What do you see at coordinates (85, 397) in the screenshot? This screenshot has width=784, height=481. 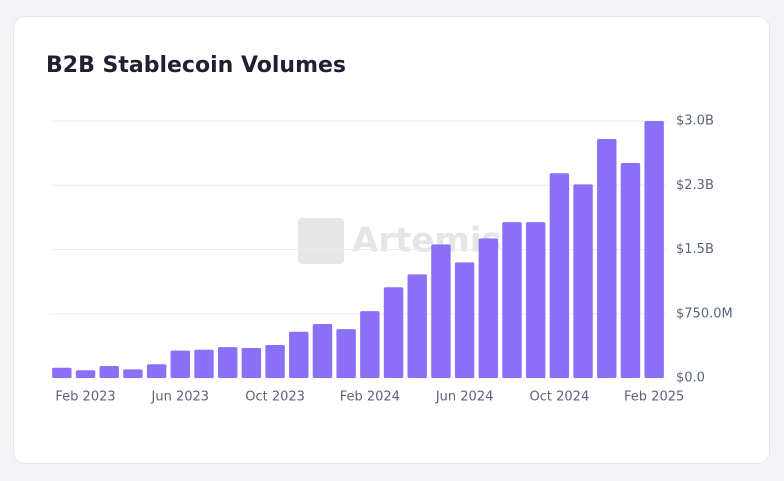 I see `x-tick-label: Feb 2023` at bounding box center [85, 397].